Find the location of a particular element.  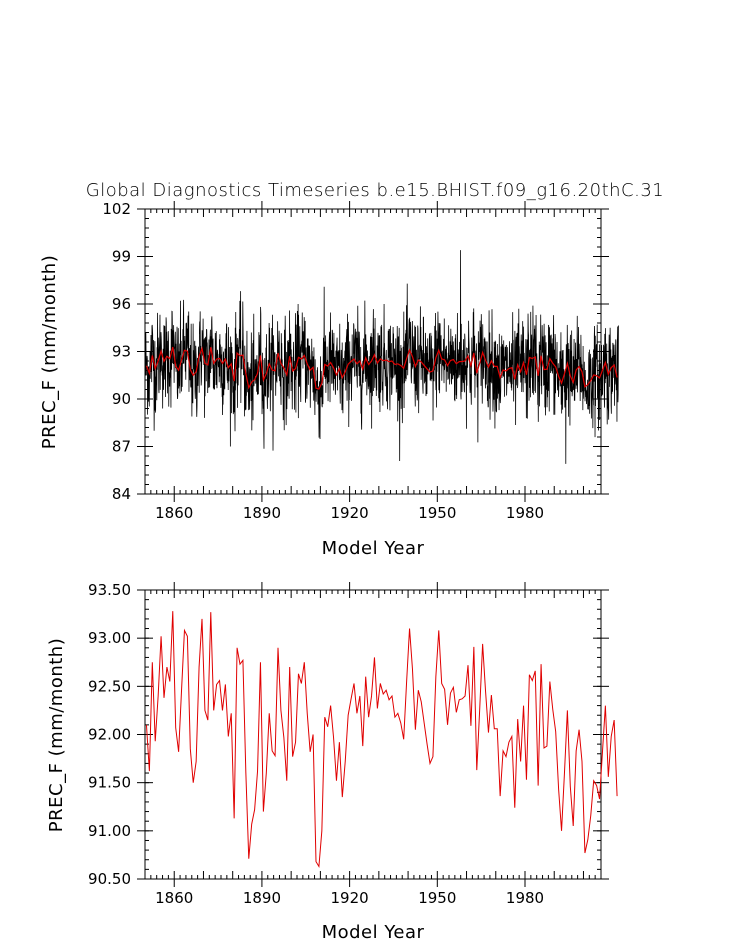

y-tick-label: 87 is located at coordinates (121, 447).